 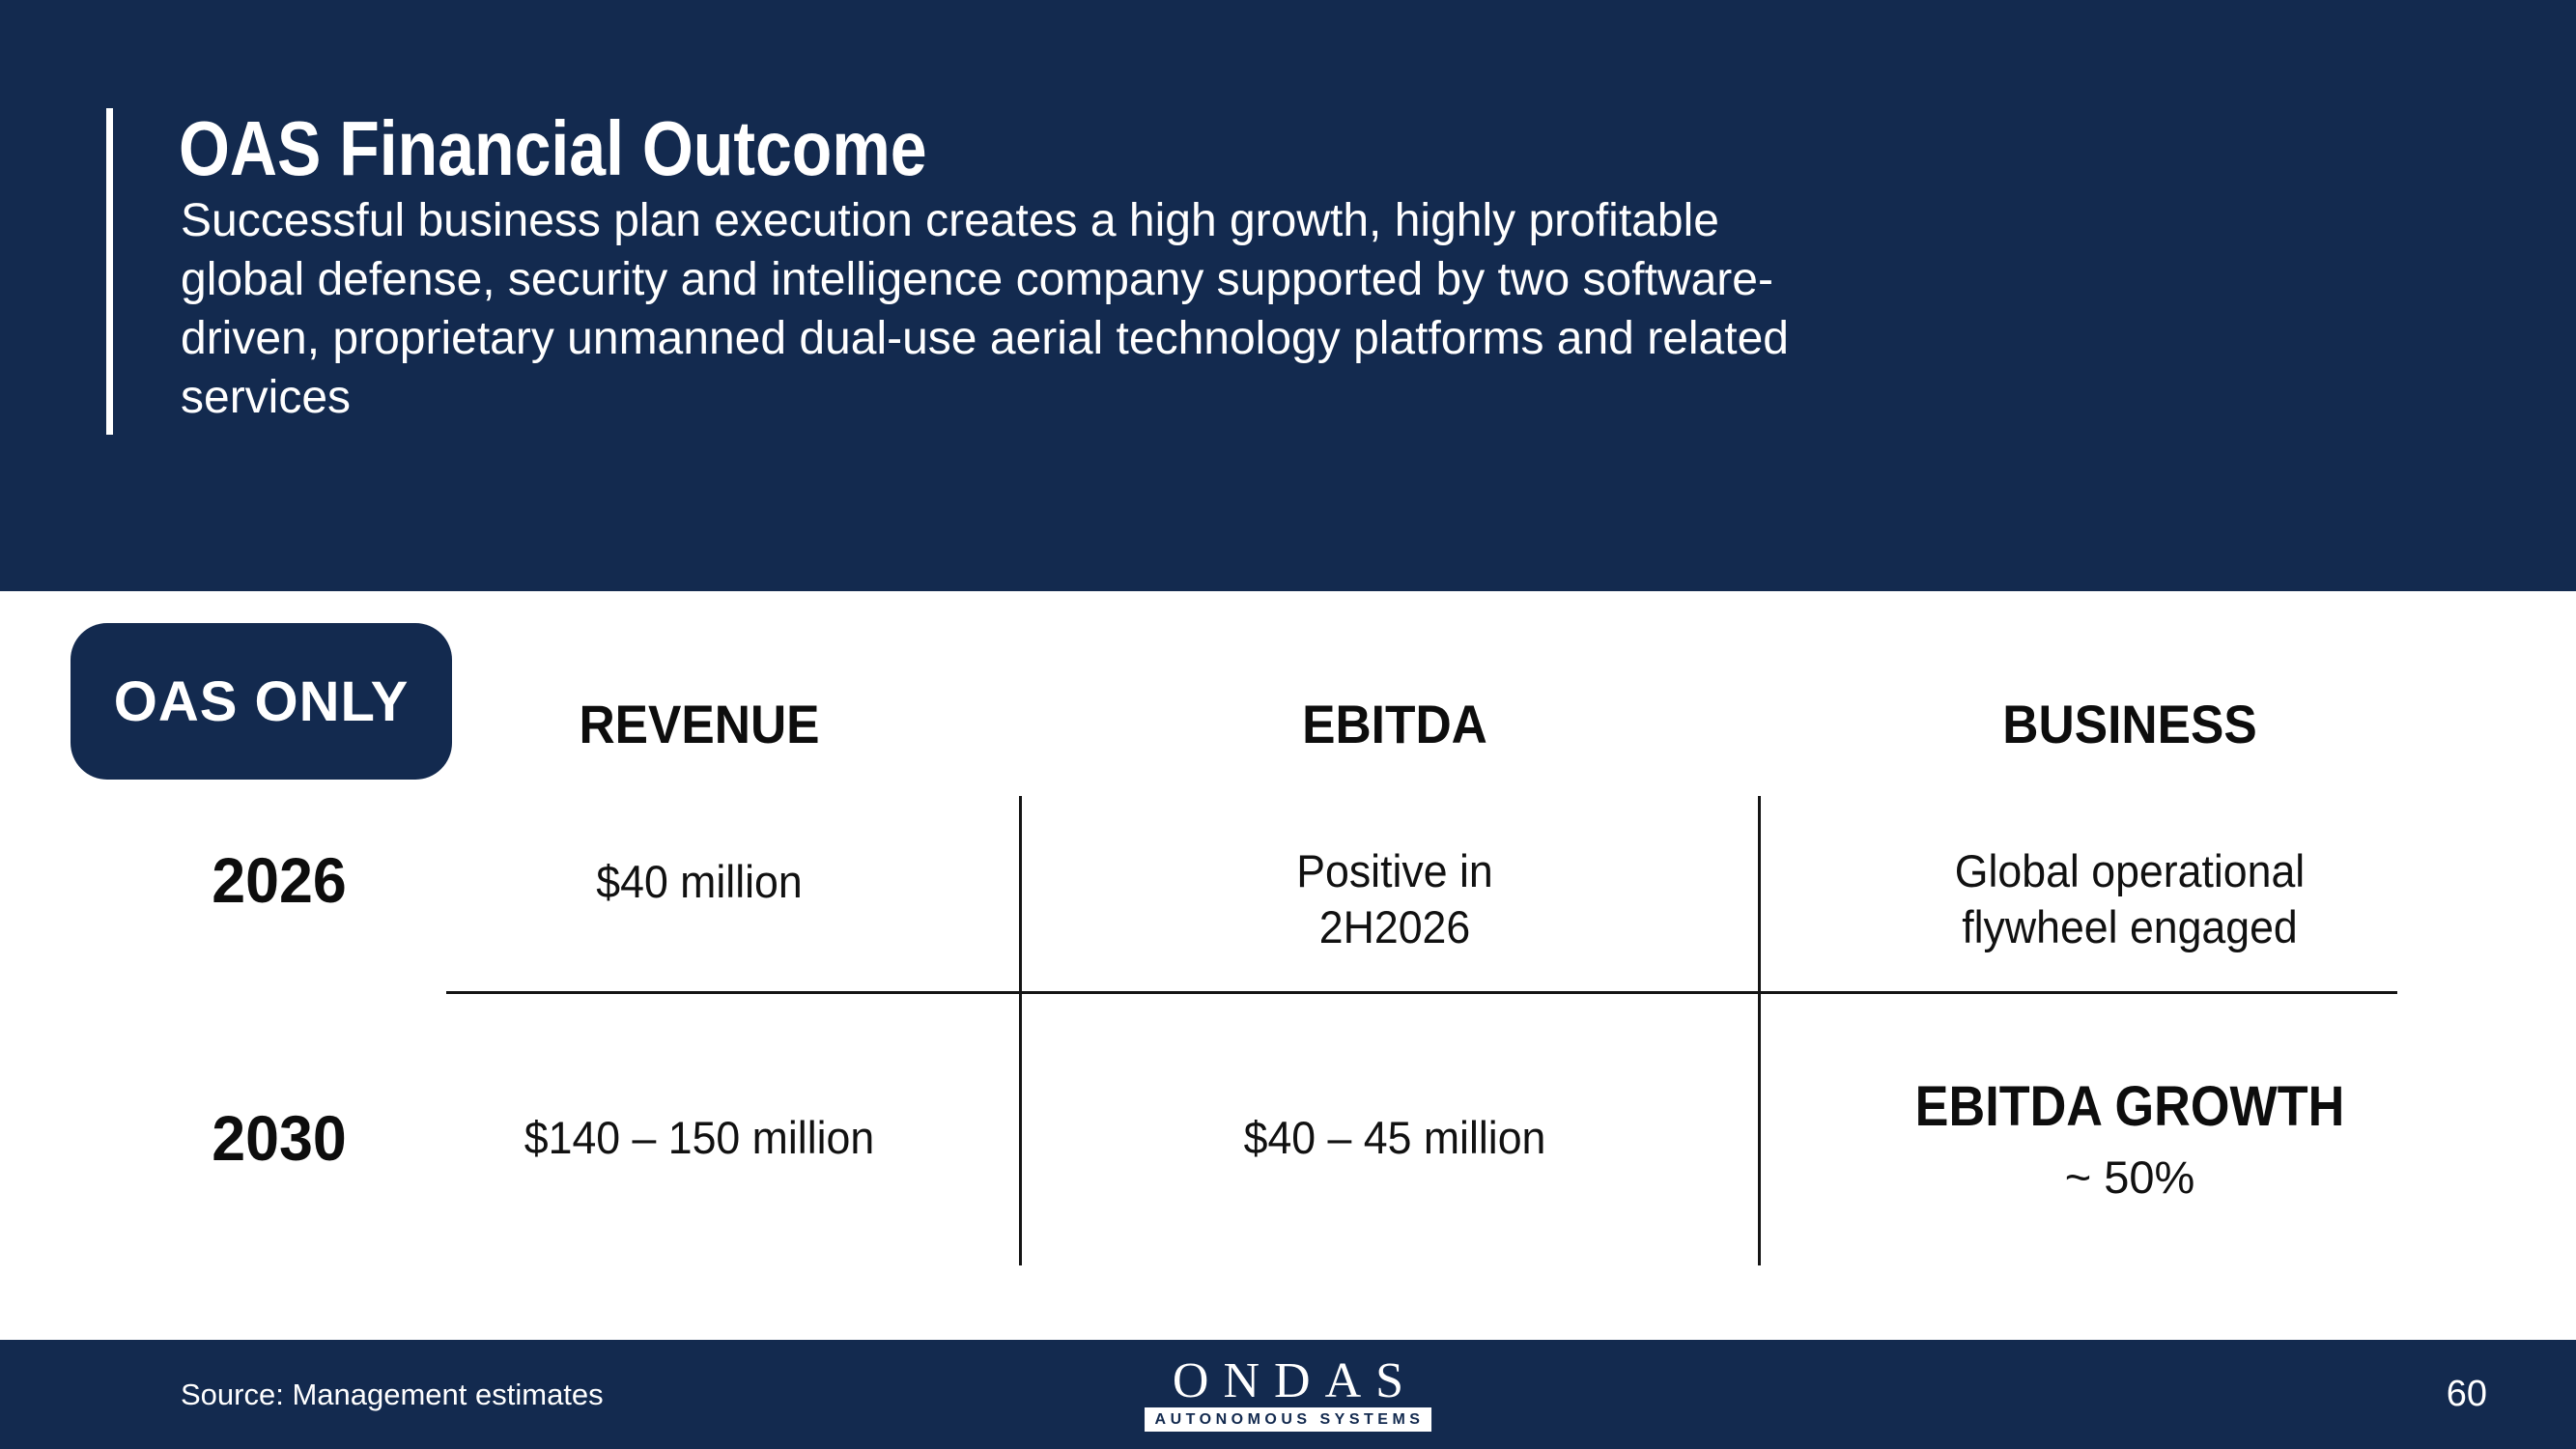 I want to click on ondas-wordmark: ONDAS, so click(x=1295, y=1380).